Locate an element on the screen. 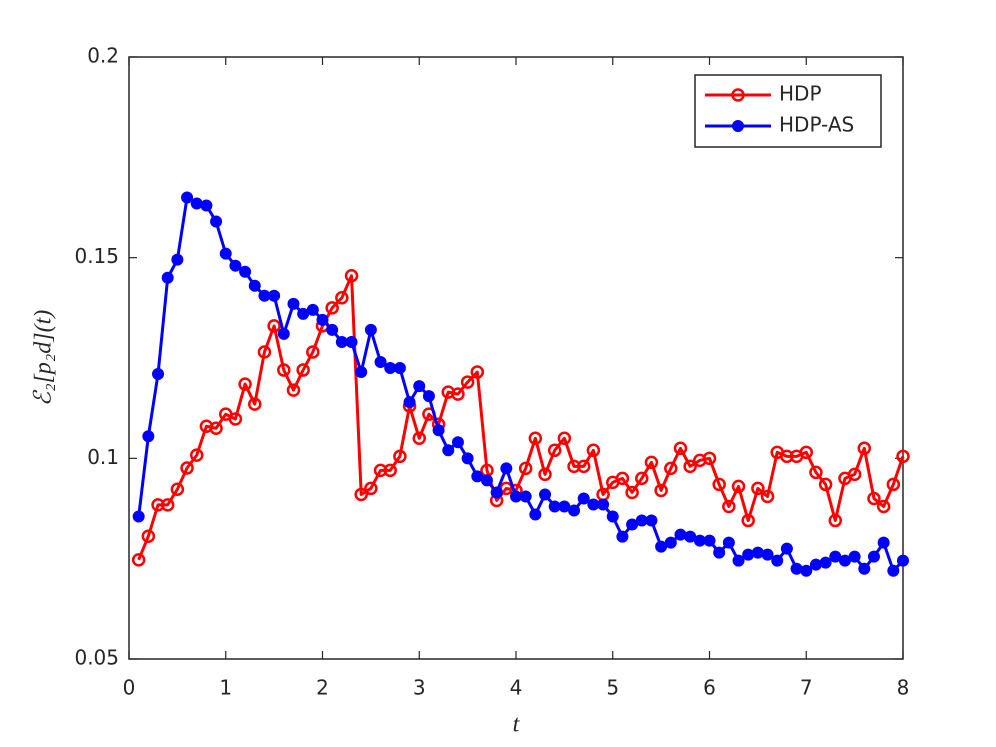 The height and width of the screenshot is (747, 996). x-tick-label: 5 is located at coordinates (612, 688).